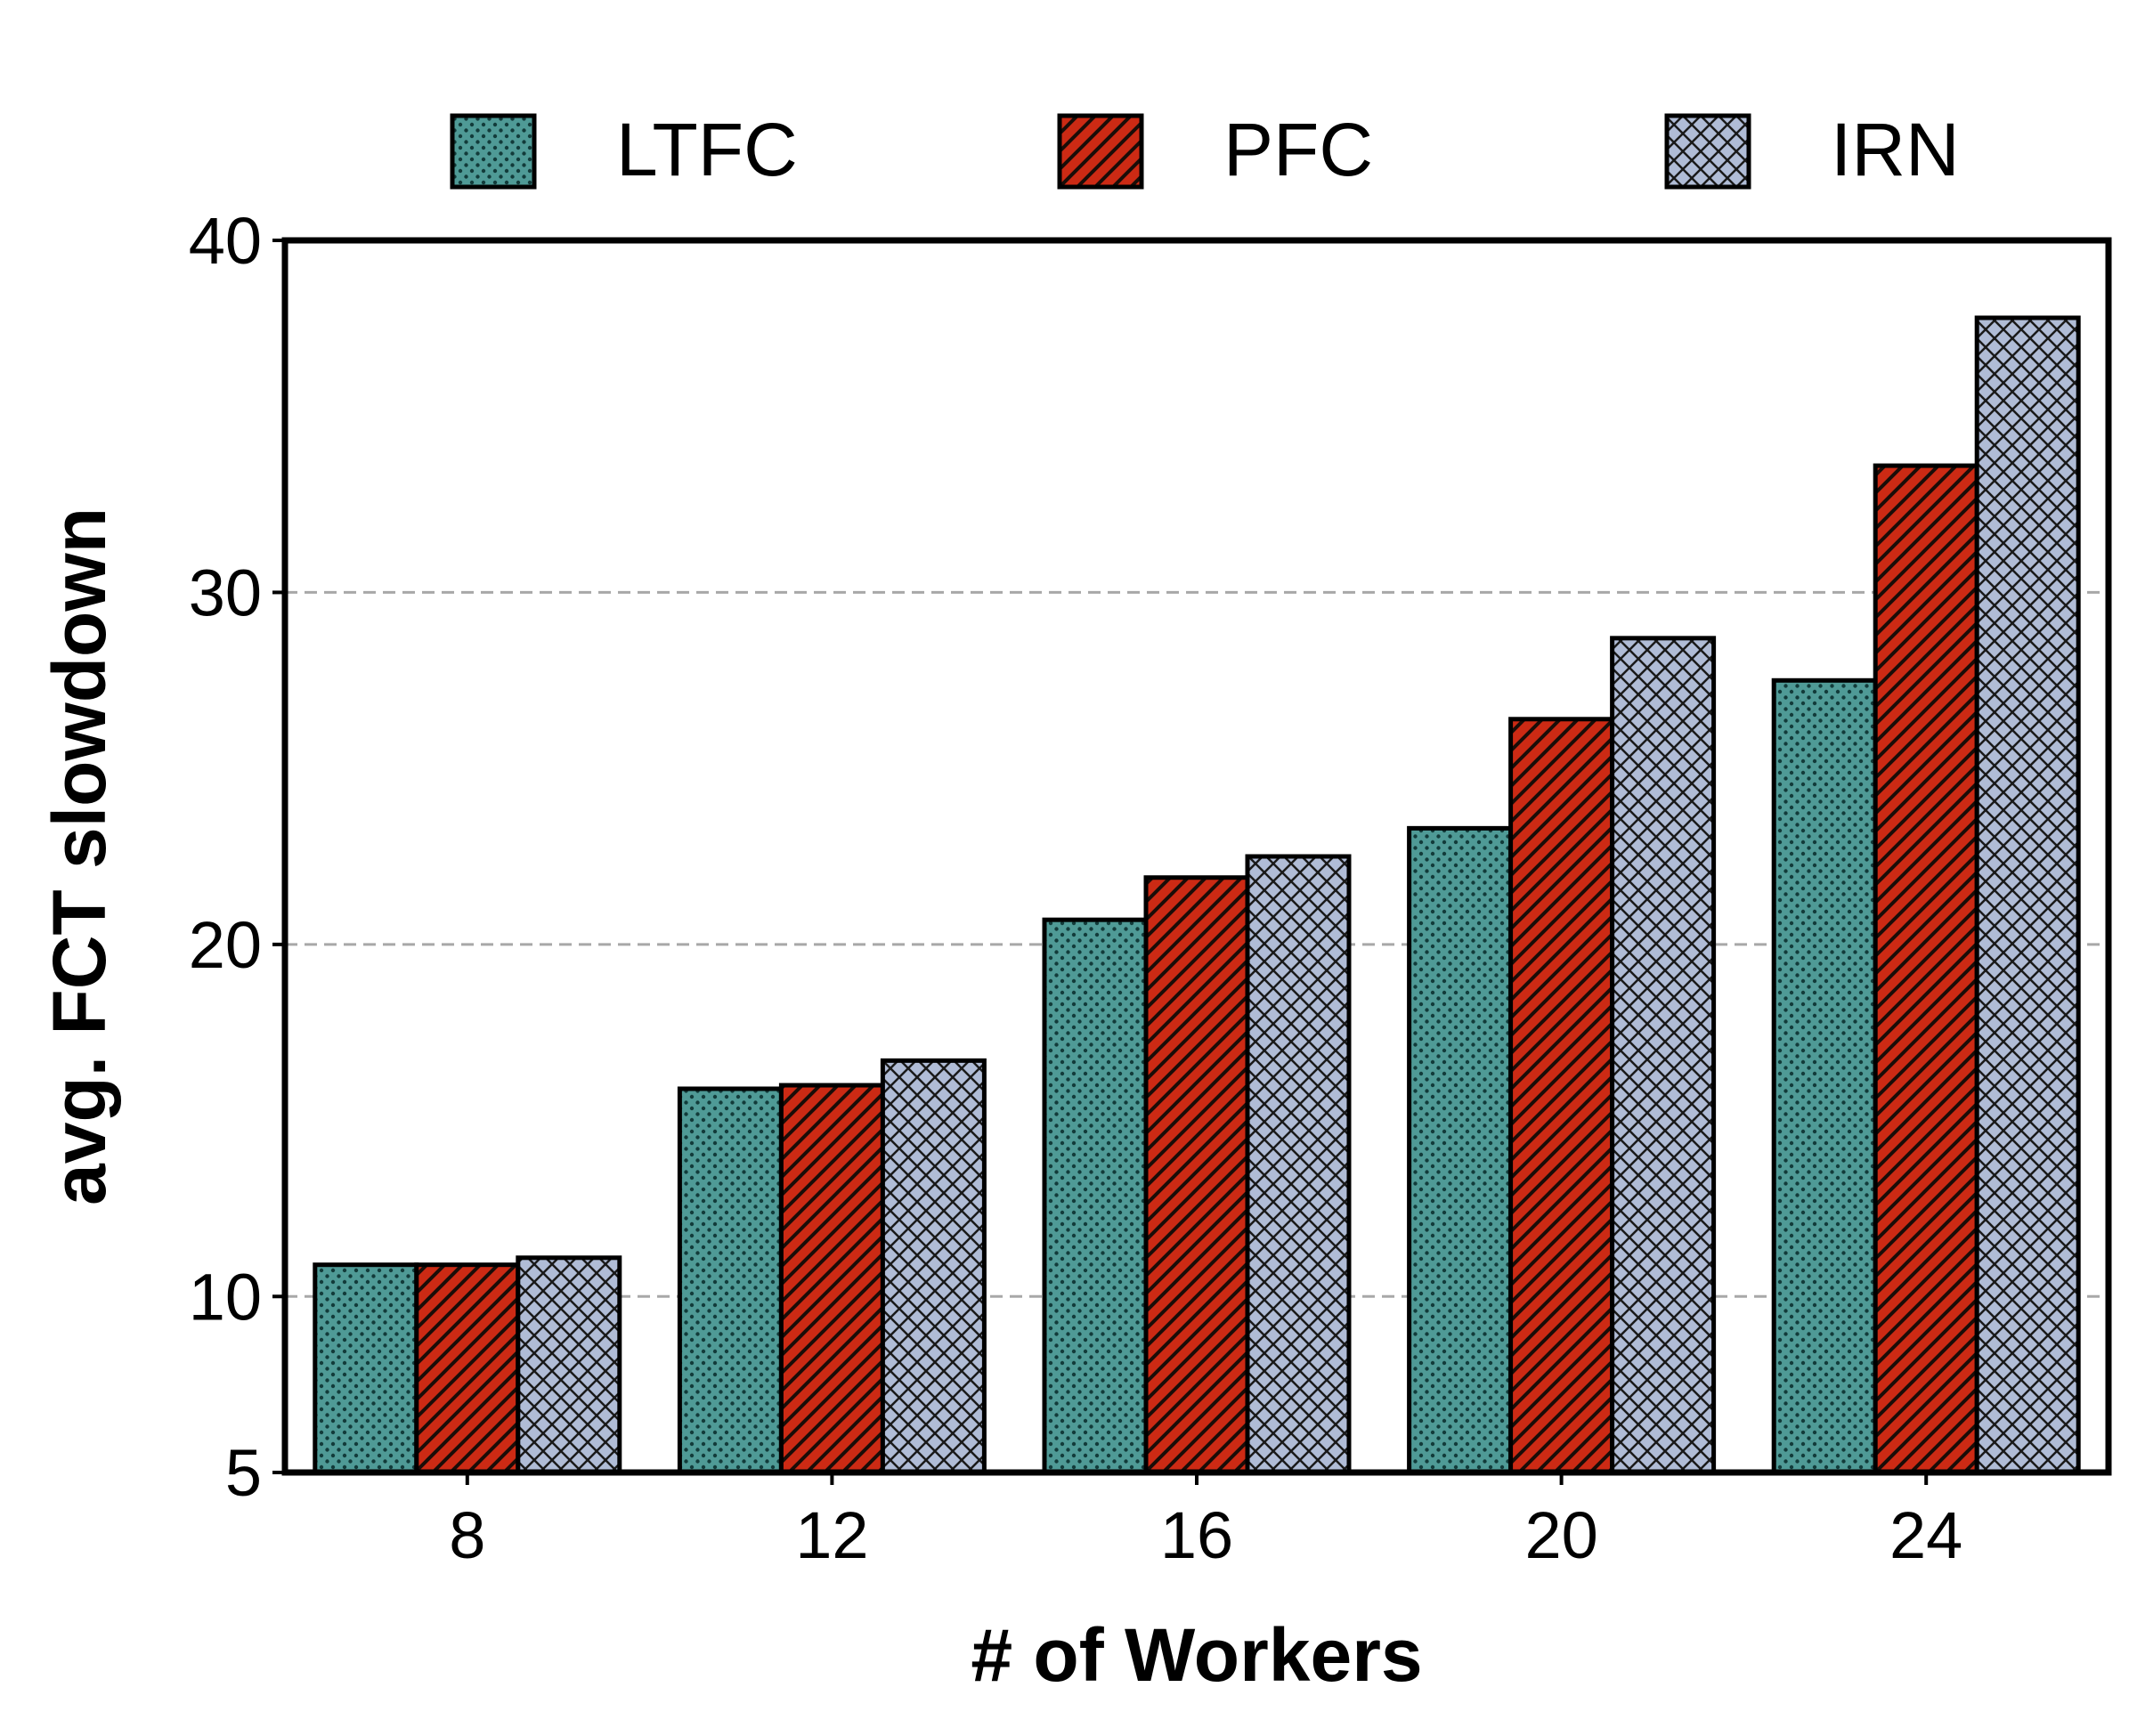 The image size is (2137, 1736). Describe the element at coordinates (1196, 1655) in the screenshot. I see `x-axis-title: # of Workers` at that location.